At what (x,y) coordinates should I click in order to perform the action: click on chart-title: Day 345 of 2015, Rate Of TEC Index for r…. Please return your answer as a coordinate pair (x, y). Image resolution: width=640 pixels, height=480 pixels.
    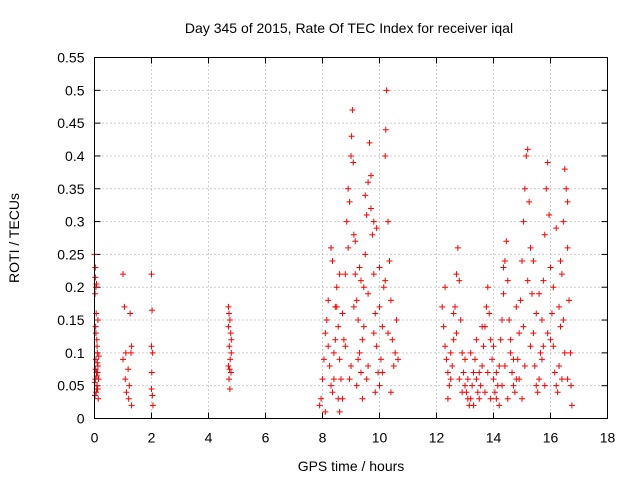
    Looking at the image, I should click on (349, 28).